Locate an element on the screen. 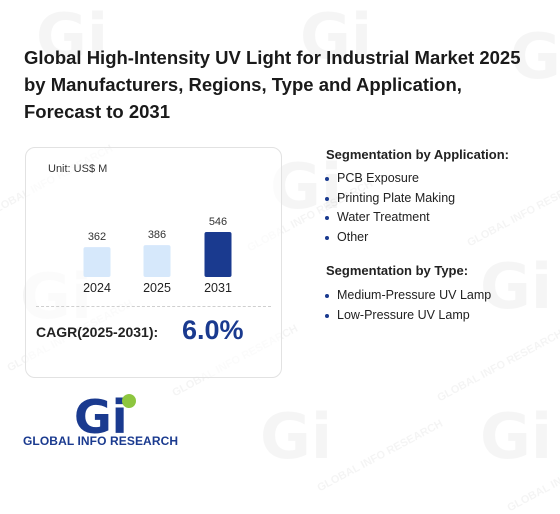  unit-label: Unit: US$ M is located at coordinates (78, 169).